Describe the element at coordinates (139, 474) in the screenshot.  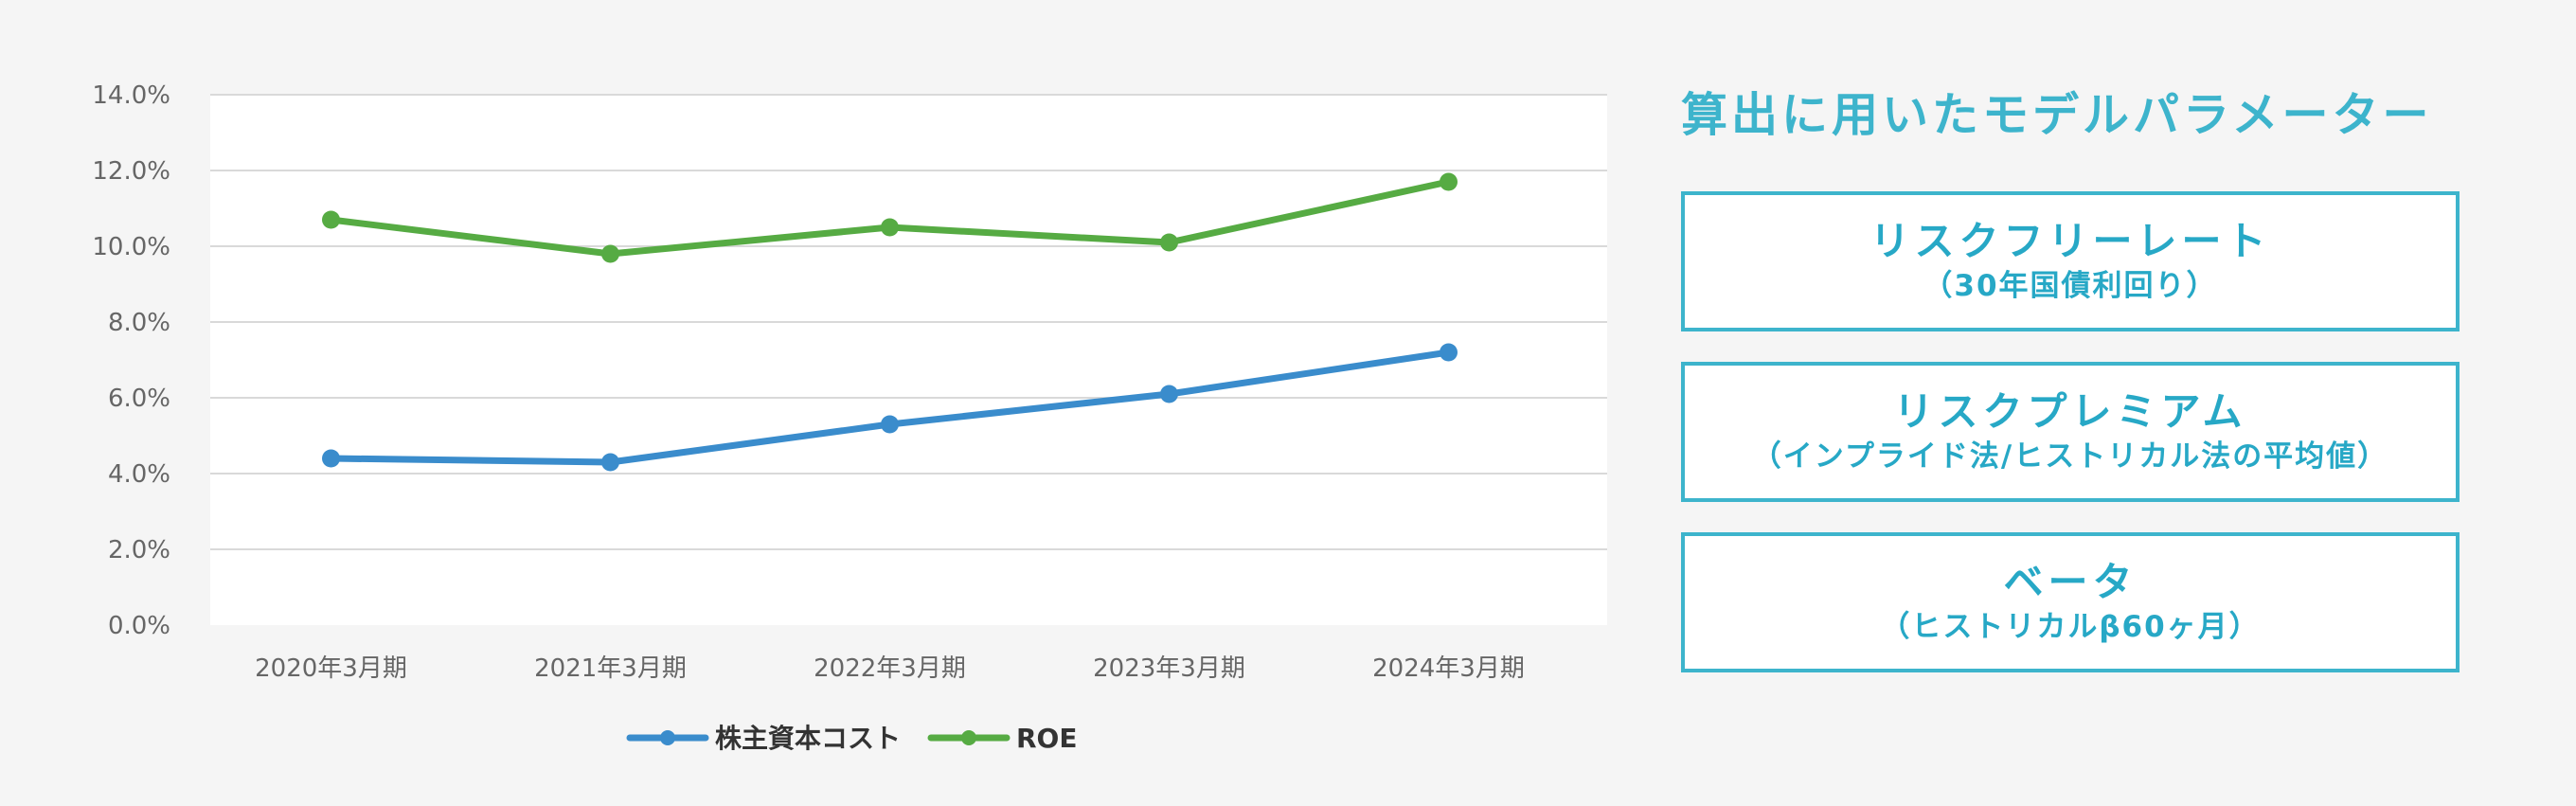
I see `y-tick-label: 4.0%` at that location.